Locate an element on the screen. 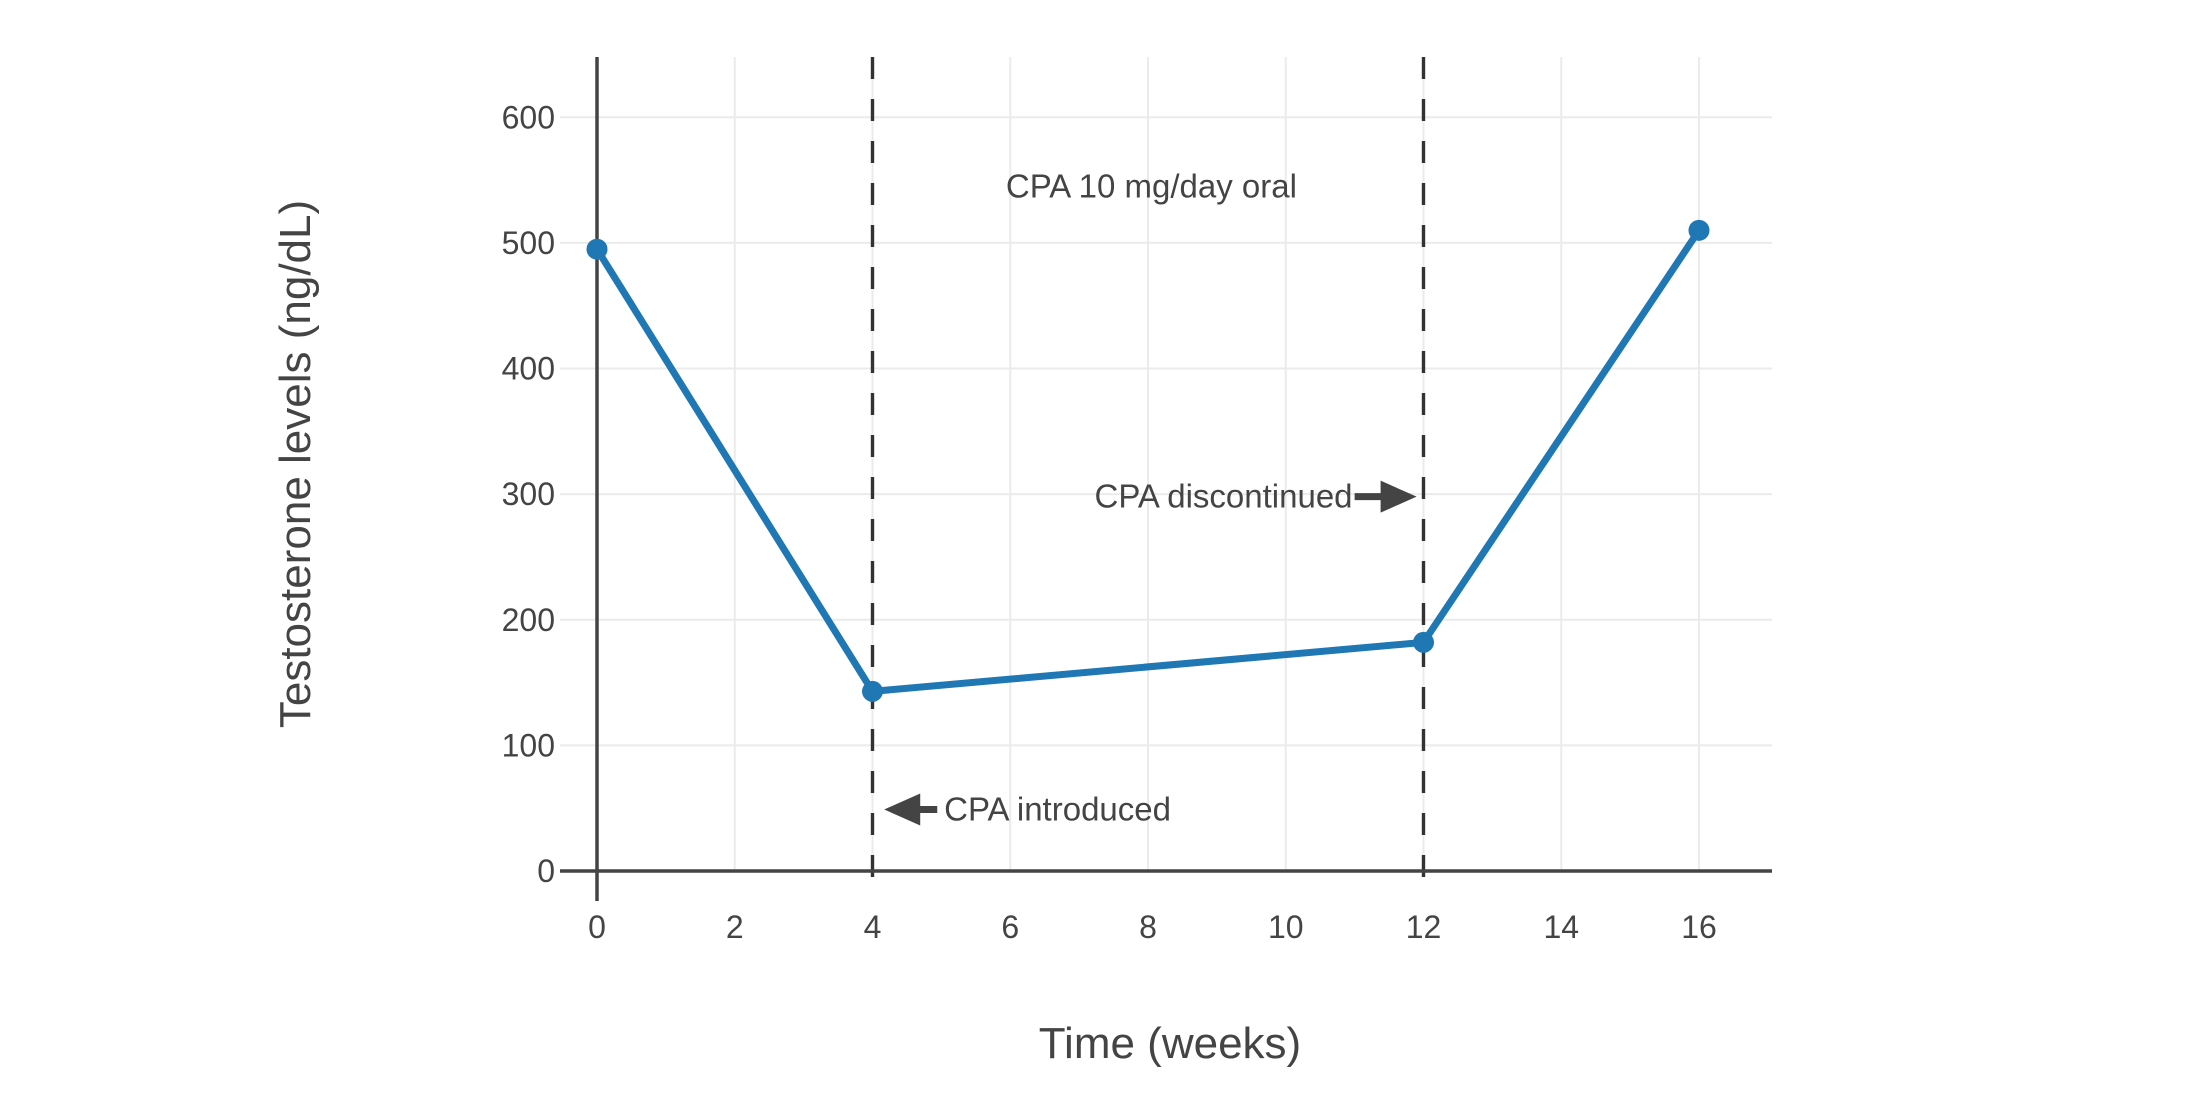 The width and height of the screenshot is (2201, 1117). left-arrow-head is located at coordinates (902, 809).